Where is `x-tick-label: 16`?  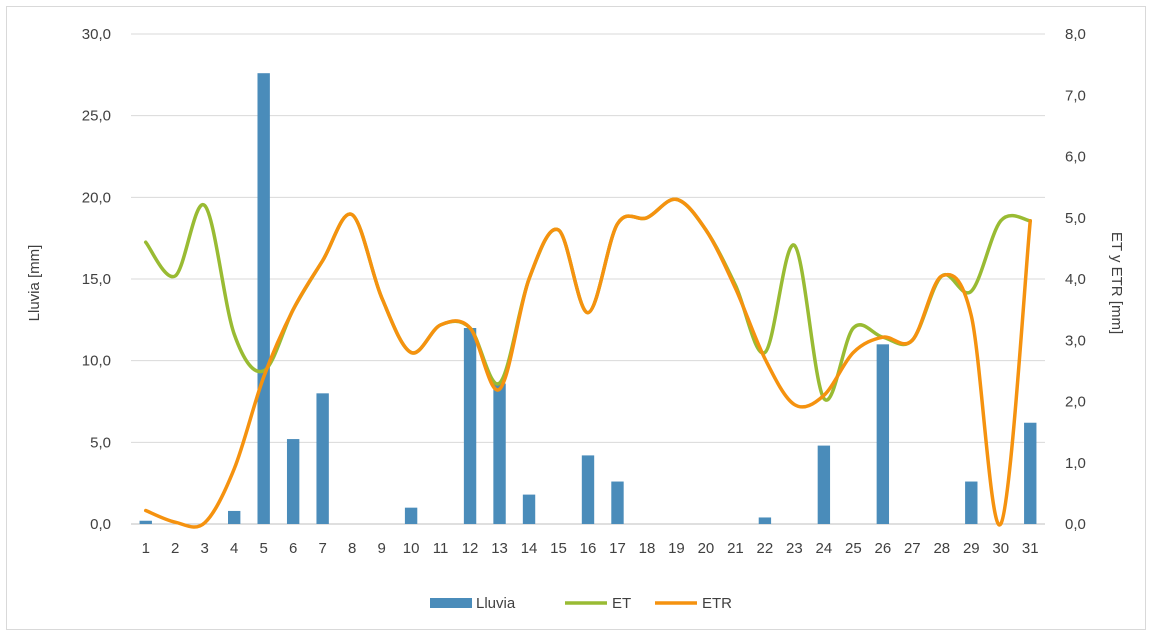 x-tick-label: 16 is located at coordinates (588, 548).